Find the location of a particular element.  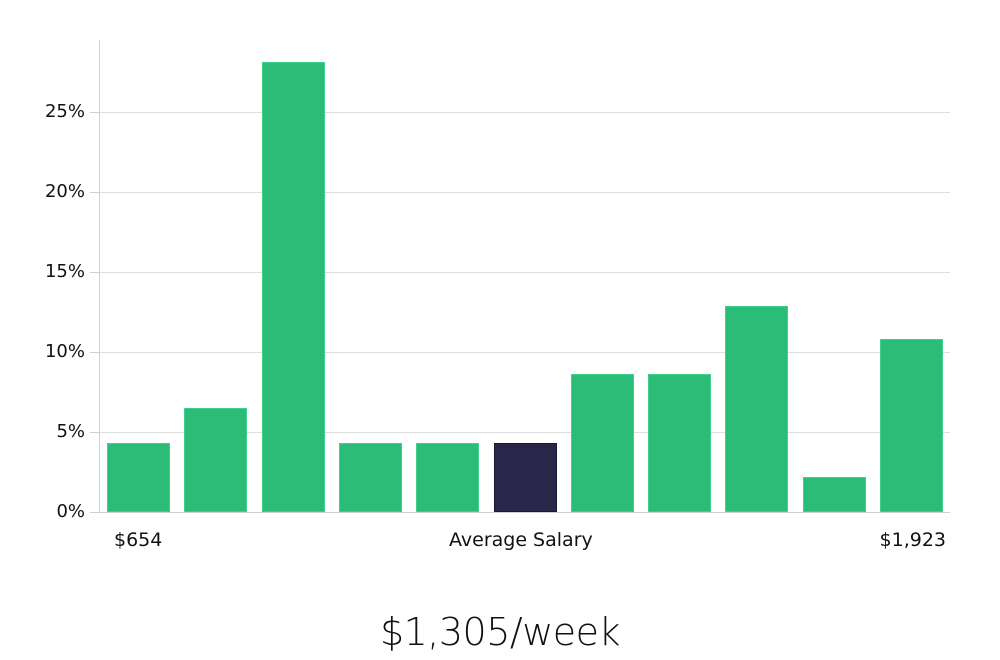

y-tick-label: 20% is located at coordinates (64, 191).